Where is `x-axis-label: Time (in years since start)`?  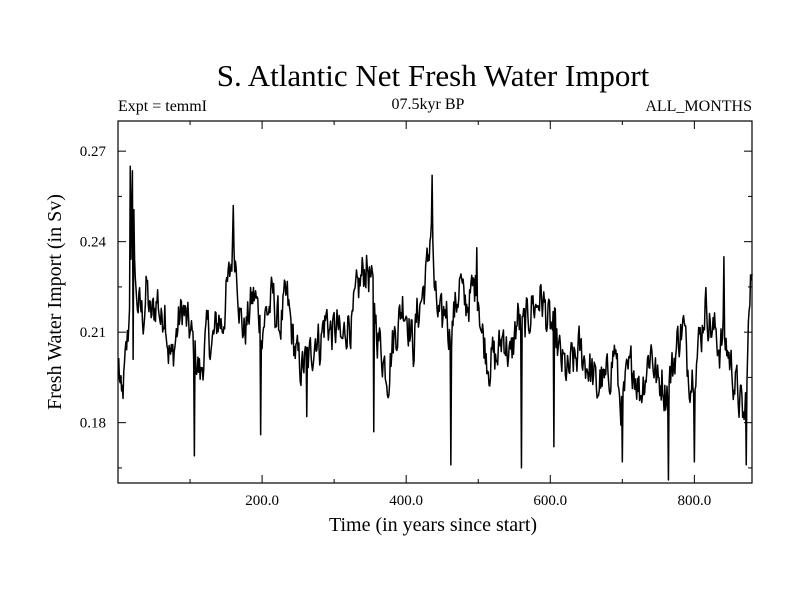 x-axis-label: Time (in years since start) is located at coordinates (433, 525).